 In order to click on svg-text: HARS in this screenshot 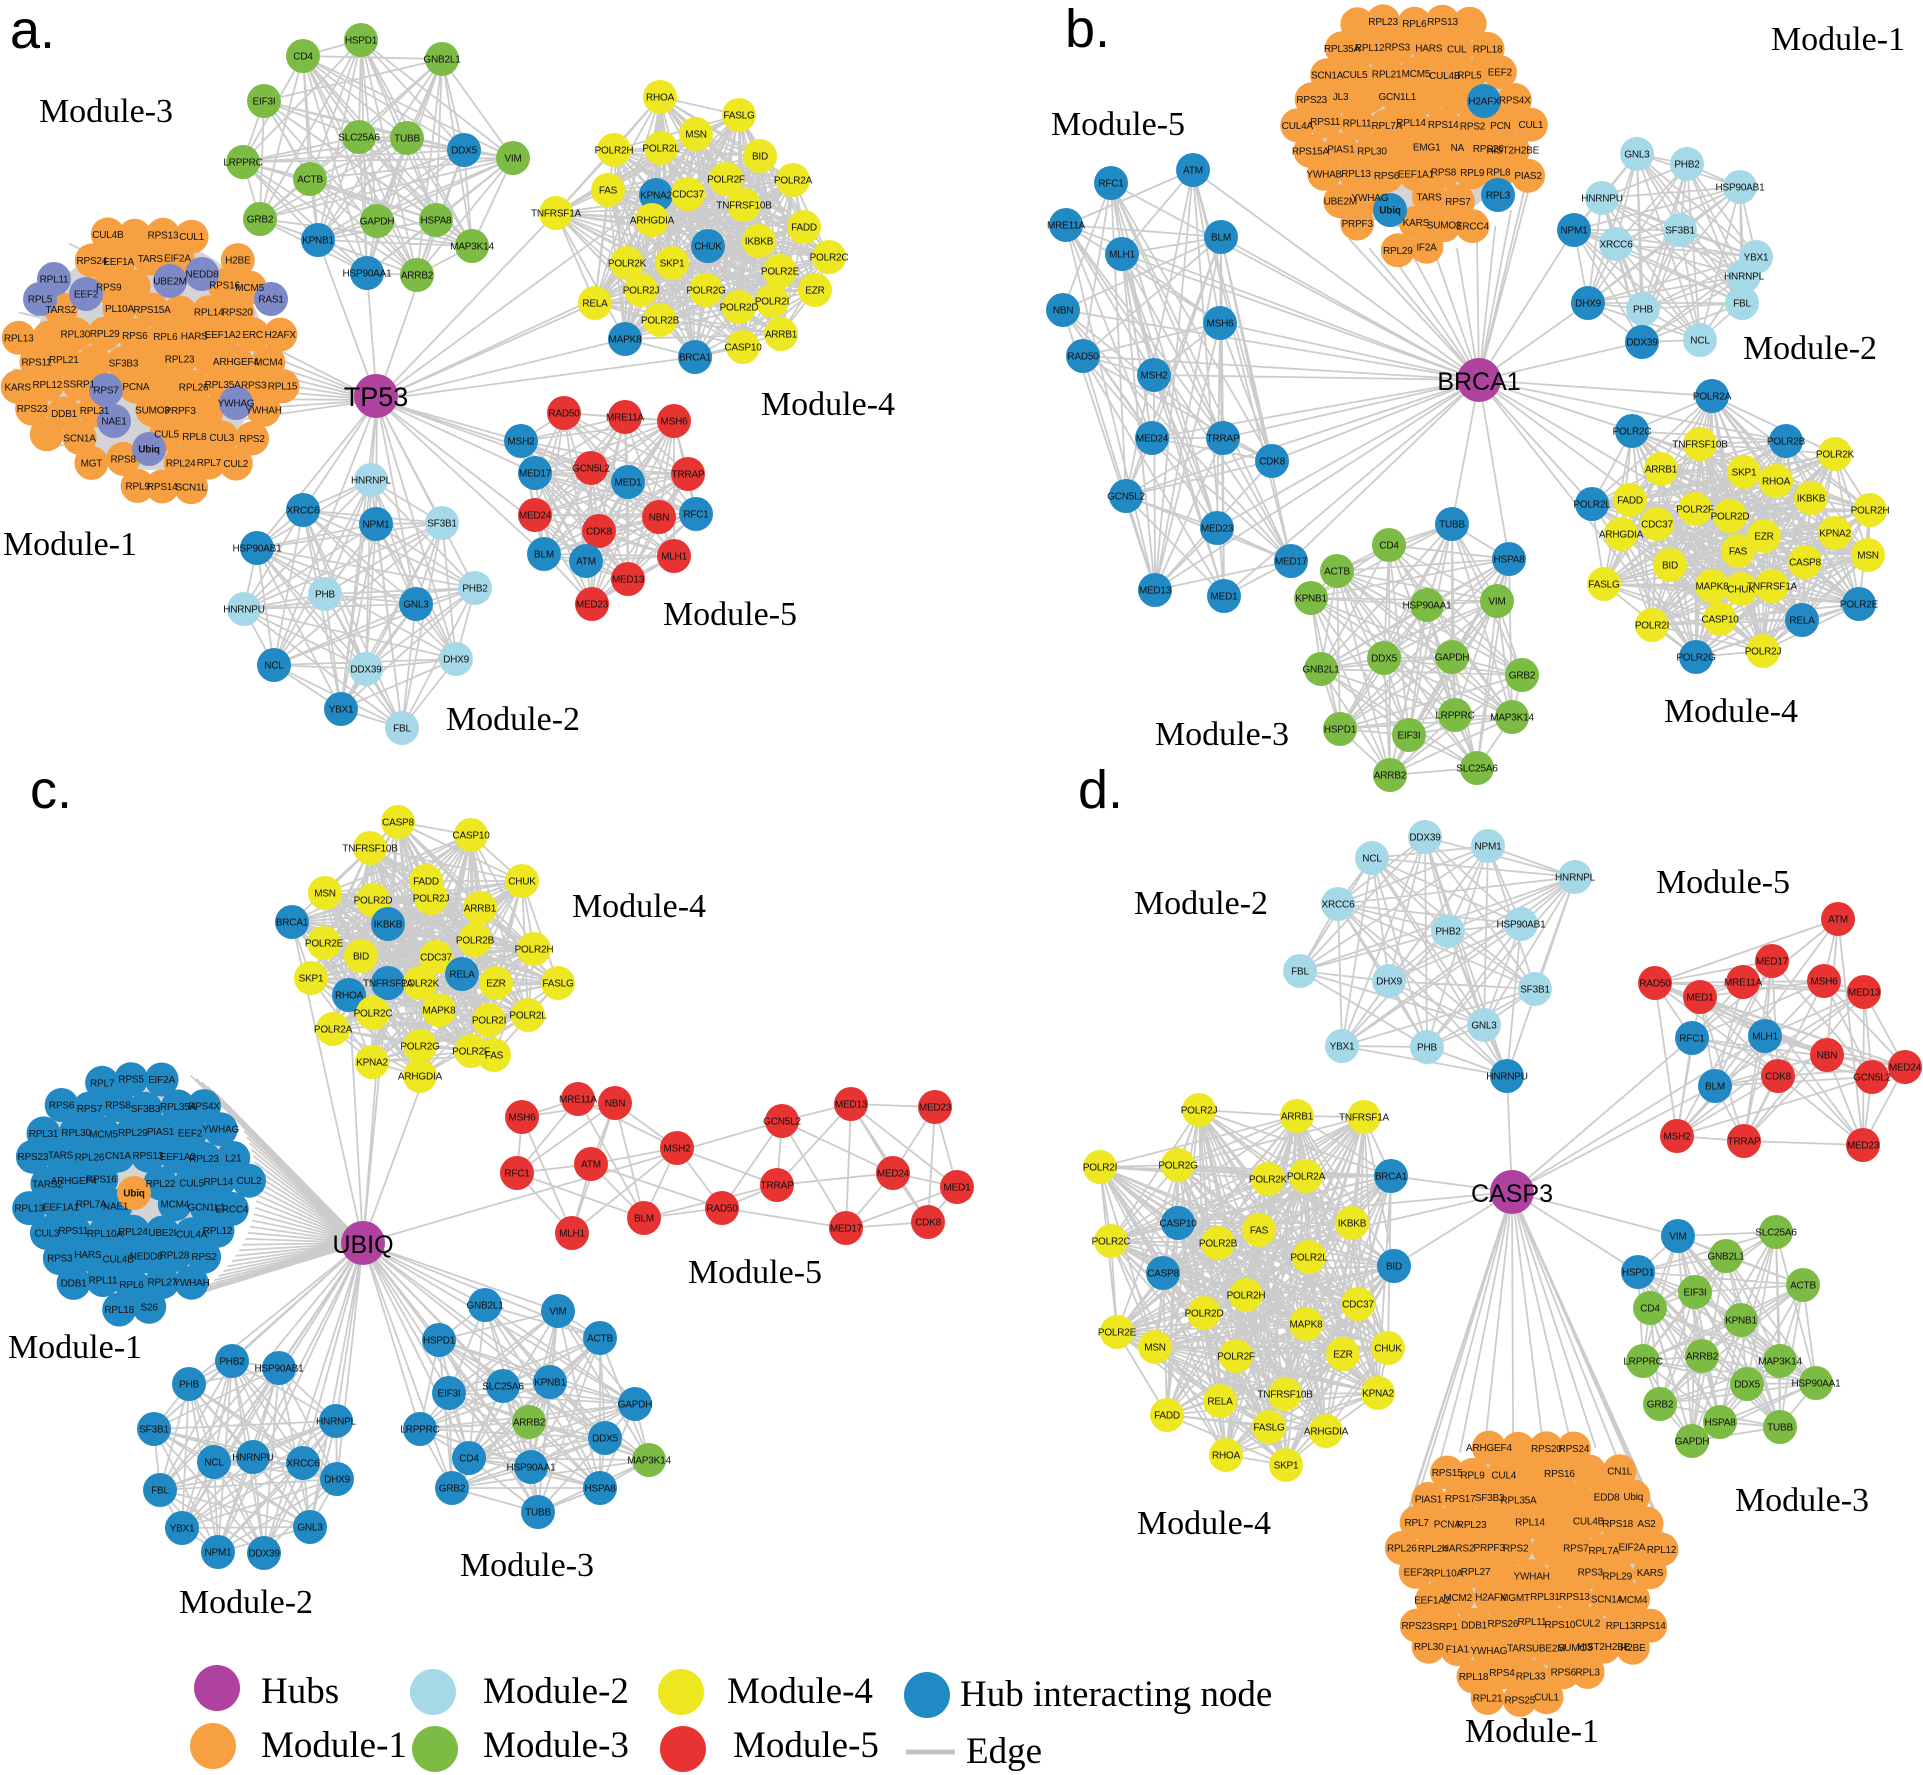, I will do `click(88, 1255)`.